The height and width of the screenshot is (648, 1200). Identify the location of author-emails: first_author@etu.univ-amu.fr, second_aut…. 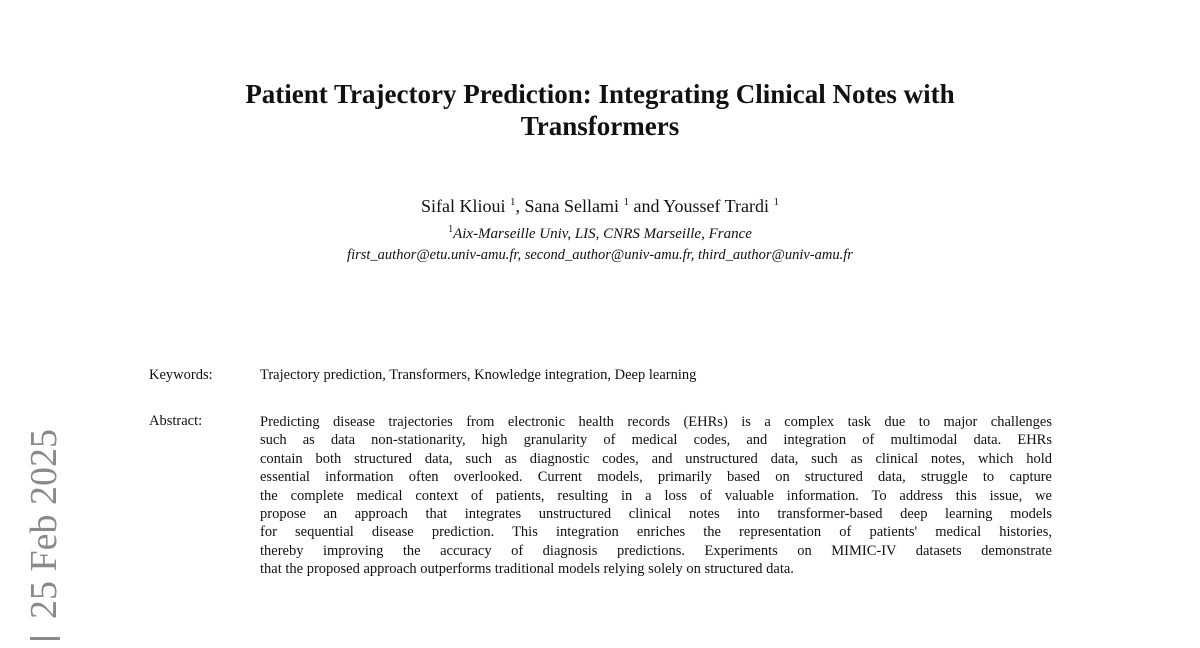
(600, 255).